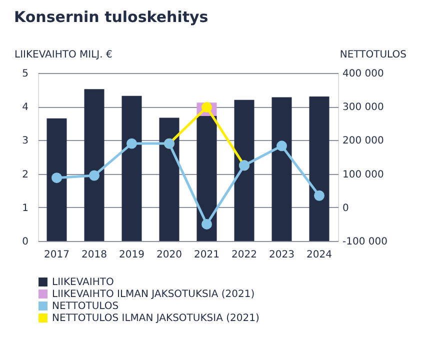 Image resolution: width=432 pixels, height=350 pixels. I want to click on x-tick-label: 2022, so click(244, 255).